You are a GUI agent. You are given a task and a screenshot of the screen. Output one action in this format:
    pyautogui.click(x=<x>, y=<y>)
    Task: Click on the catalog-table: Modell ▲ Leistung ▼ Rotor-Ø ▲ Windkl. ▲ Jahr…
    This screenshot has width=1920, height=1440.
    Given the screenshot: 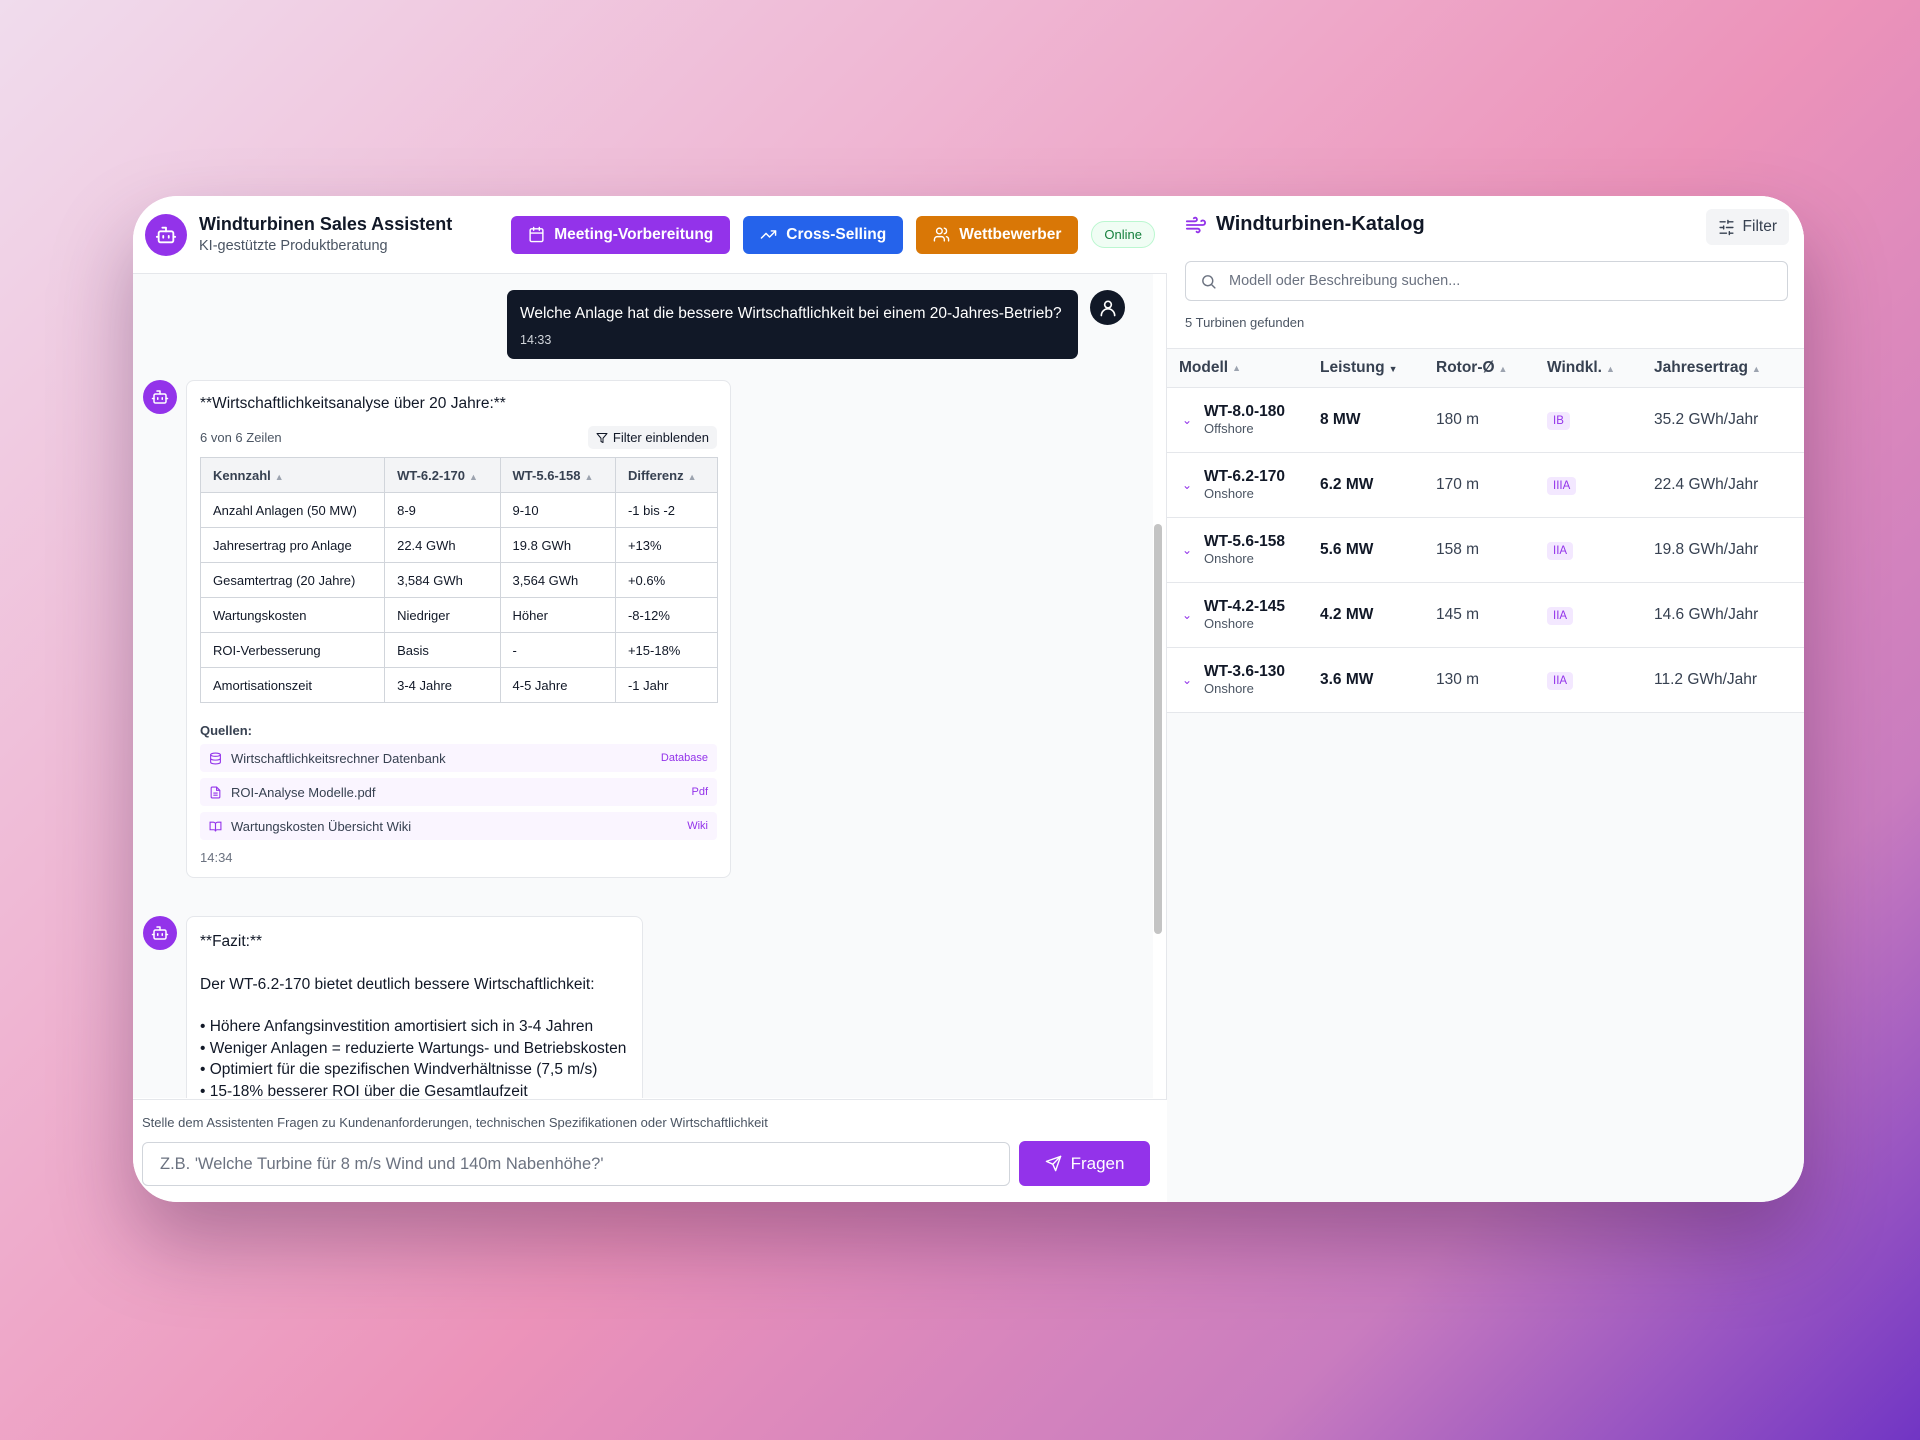 What is the action you would take?
    pyautogui.click(x=1485, y=530)
    